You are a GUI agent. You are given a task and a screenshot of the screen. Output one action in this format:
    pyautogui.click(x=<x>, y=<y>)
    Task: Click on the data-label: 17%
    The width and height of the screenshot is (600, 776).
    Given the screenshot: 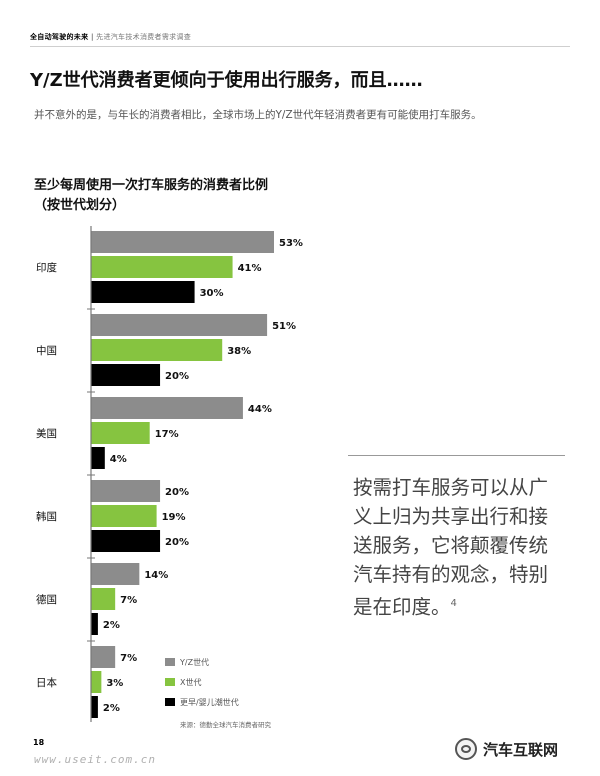 What is the action you would take?
    pyautogui.click(x=167, y=434)
    